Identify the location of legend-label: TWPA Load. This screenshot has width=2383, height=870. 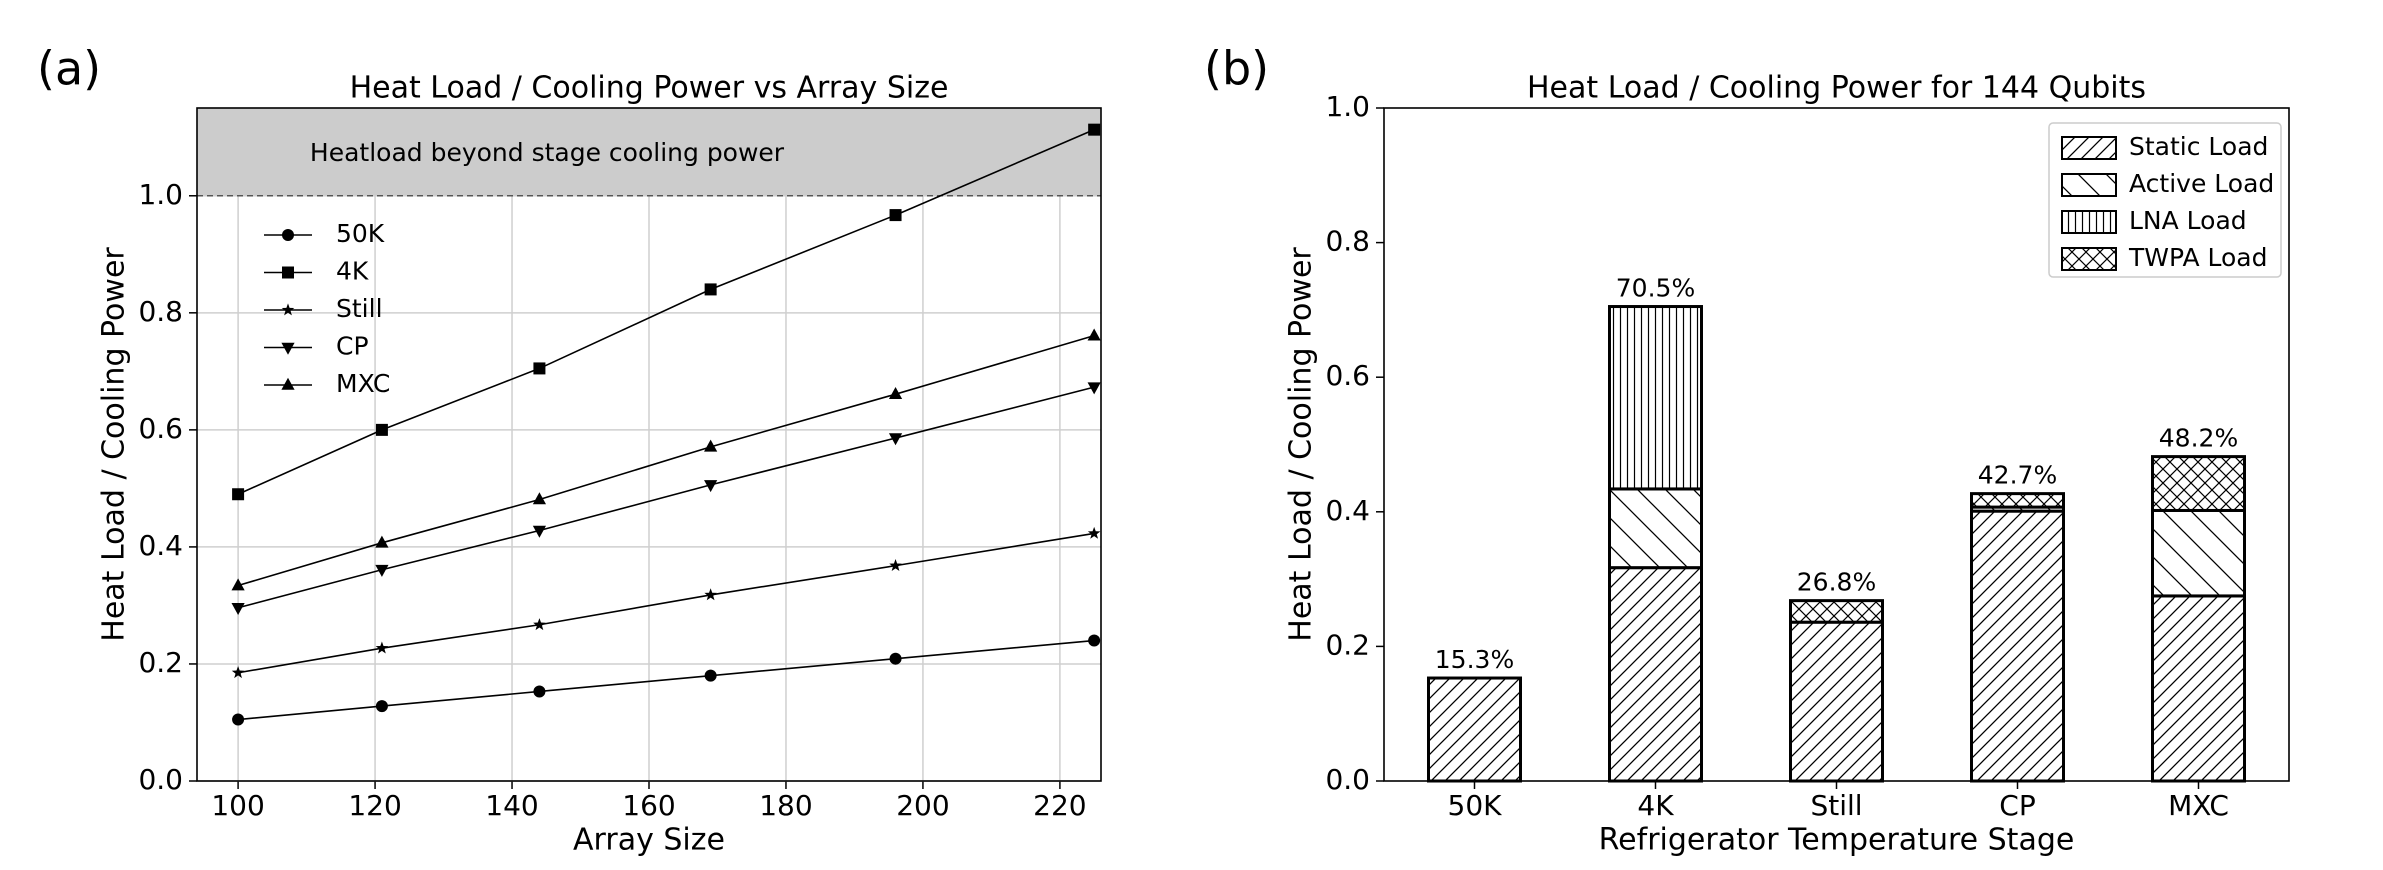
(2198, 257).